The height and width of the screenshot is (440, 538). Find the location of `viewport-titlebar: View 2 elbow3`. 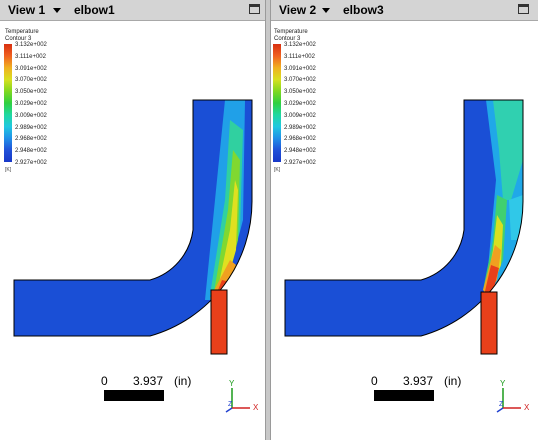

viewport-titlebar: View 2 elbow3 is located at coordinates (404, 10).